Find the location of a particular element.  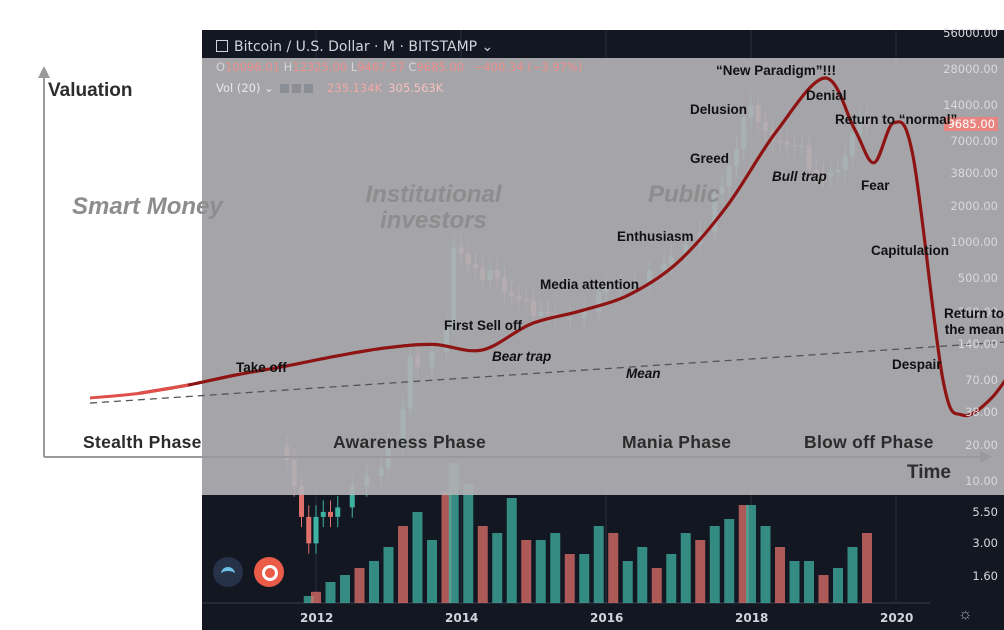

phase-mania: Mania Phase is located at coordinates (677, 442).